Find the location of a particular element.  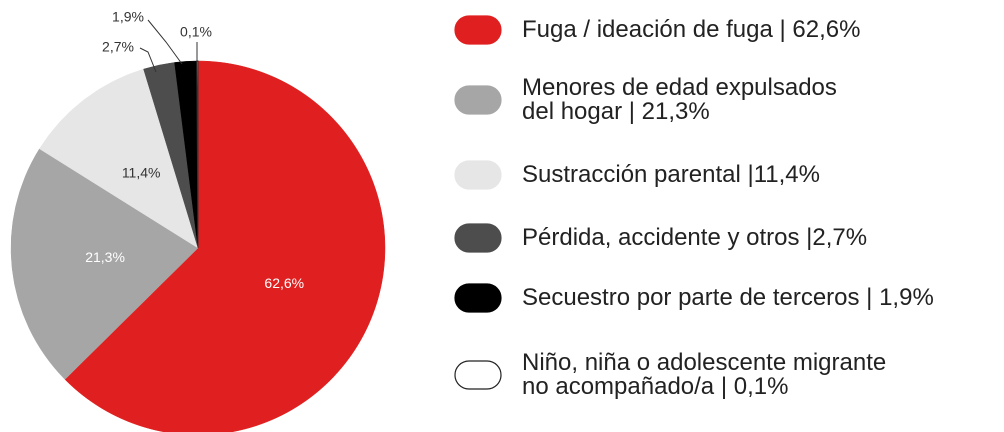

data-label: 2,7% is located at coordinates (118, 47).